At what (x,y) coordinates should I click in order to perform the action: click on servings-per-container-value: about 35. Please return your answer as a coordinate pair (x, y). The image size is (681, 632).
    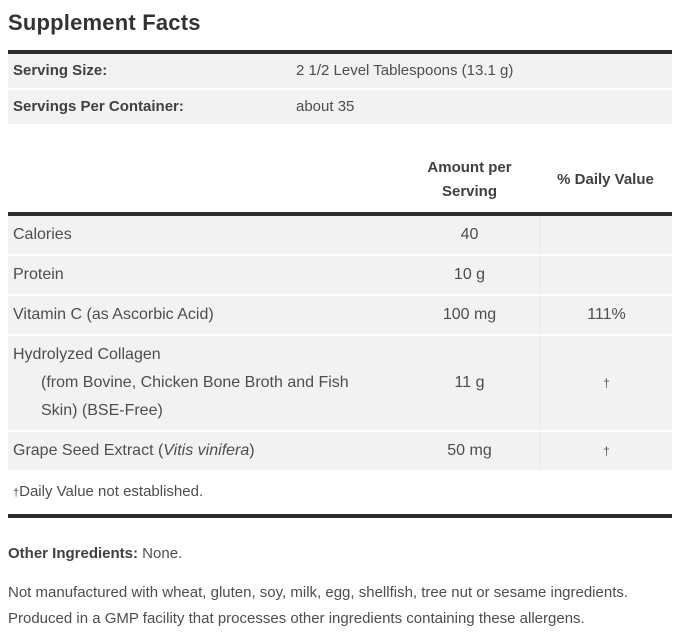
    Looking at the image, I should click on (325, 106).